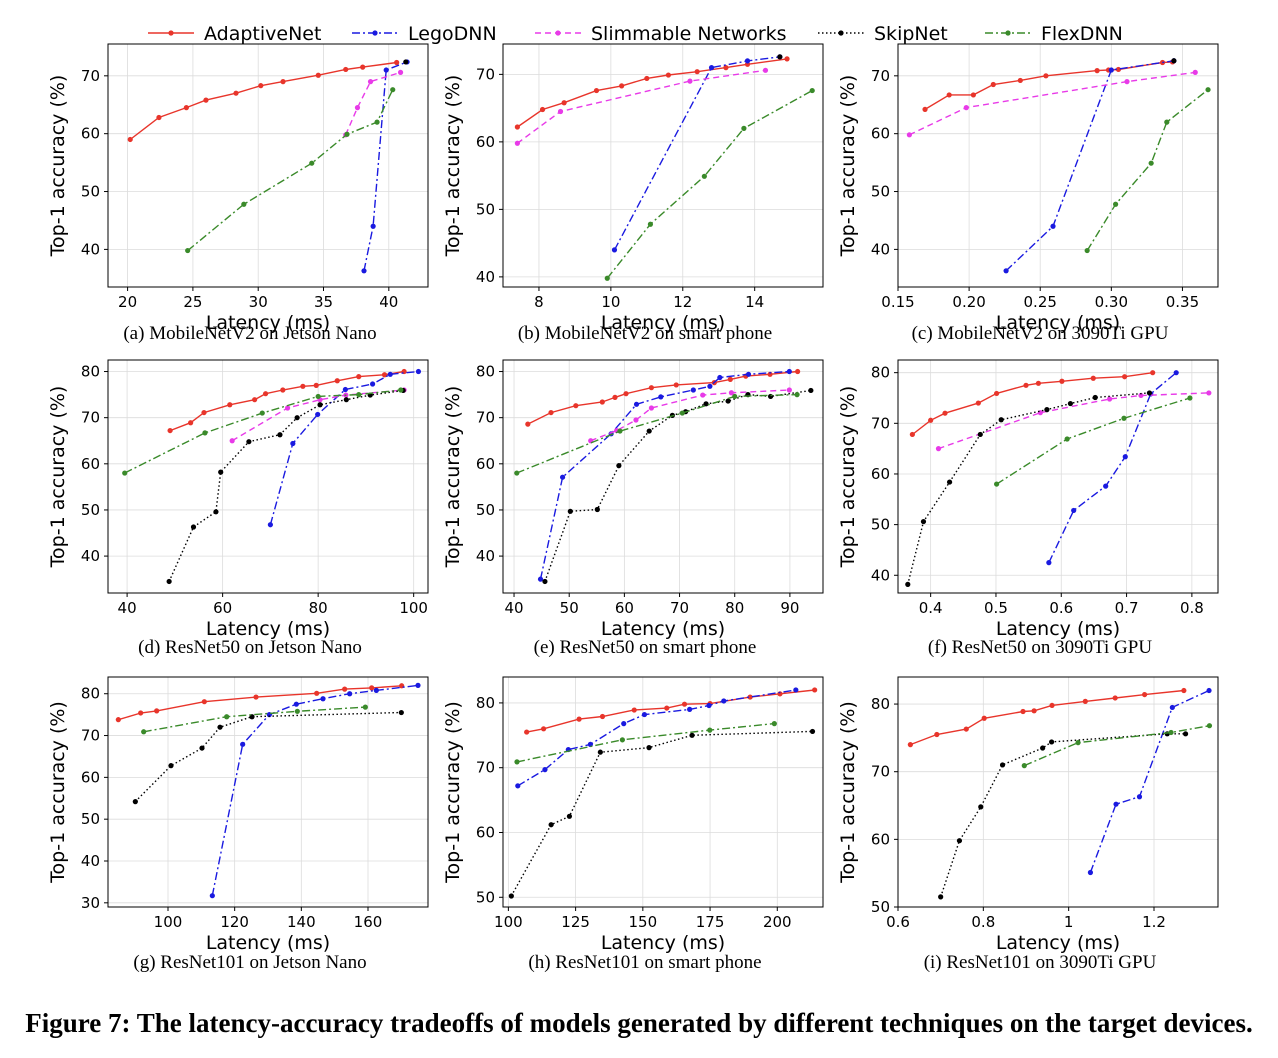 The height and width of the screenshot is (1058, 1278). Describe the element at coordinates (789, 608) in the screenshot. I see `x-tick-label: 90` at that location.